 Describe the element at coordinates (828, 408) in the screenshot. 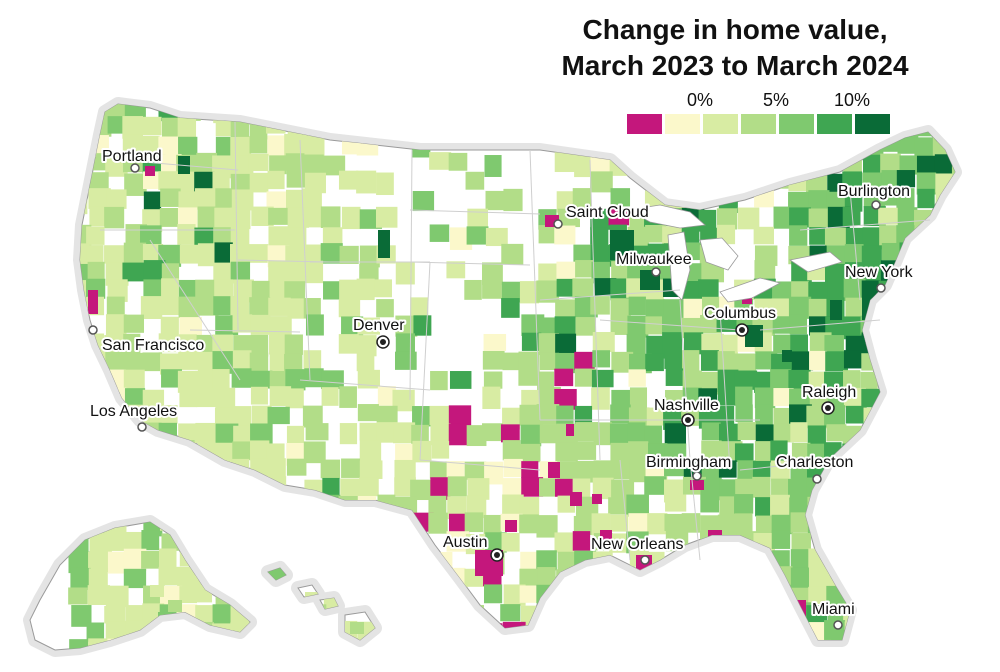

I see `city-marker-dot-raleigh` at that location.